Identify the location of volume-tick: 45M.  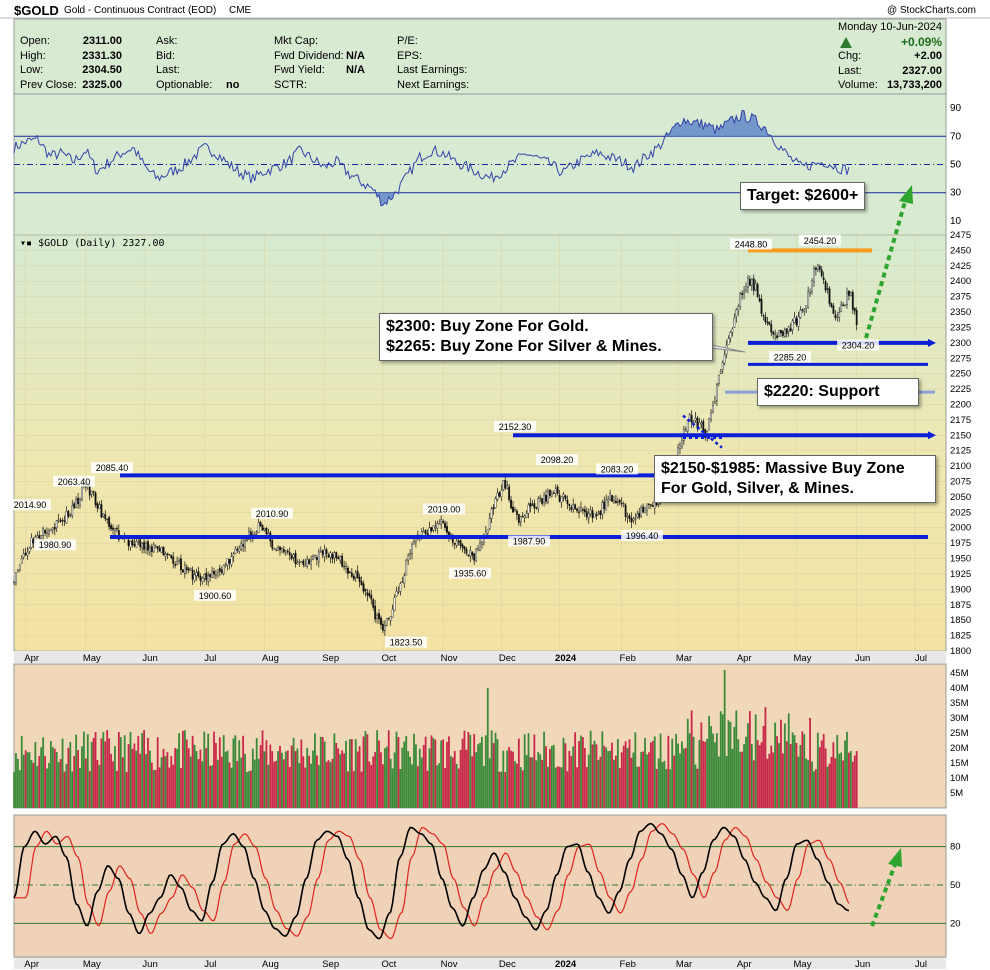
(959, 673).